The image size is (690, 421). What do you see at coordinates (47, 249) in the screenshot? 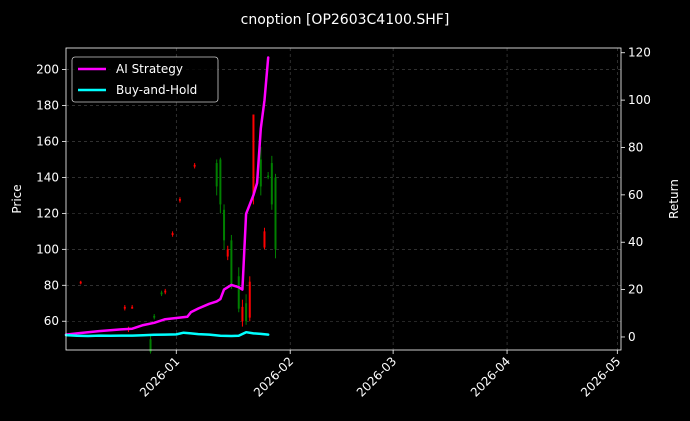
I see `left-tick-label-100: 100` at bounding box center [47, 249].